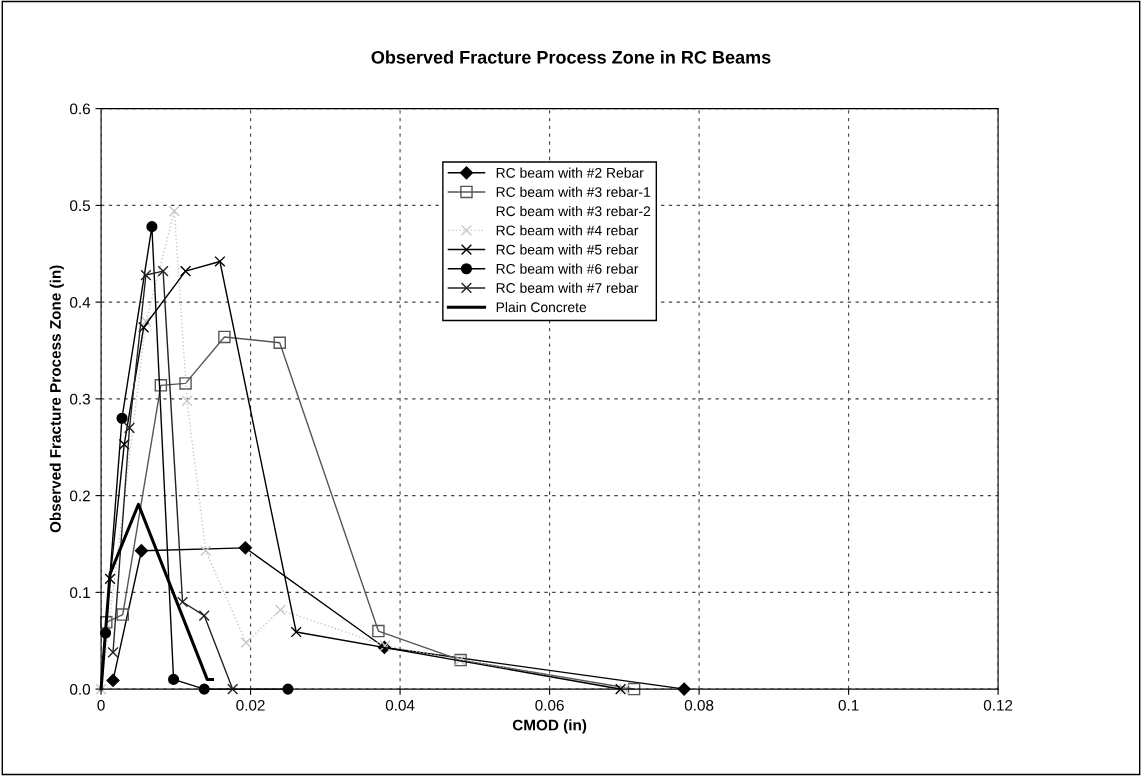 This screenshot has width=1142, height=776. Describe the element at coordinates (549, 726) in the screenshot. I see `x-axis-title: CMOD (in)` at that location.